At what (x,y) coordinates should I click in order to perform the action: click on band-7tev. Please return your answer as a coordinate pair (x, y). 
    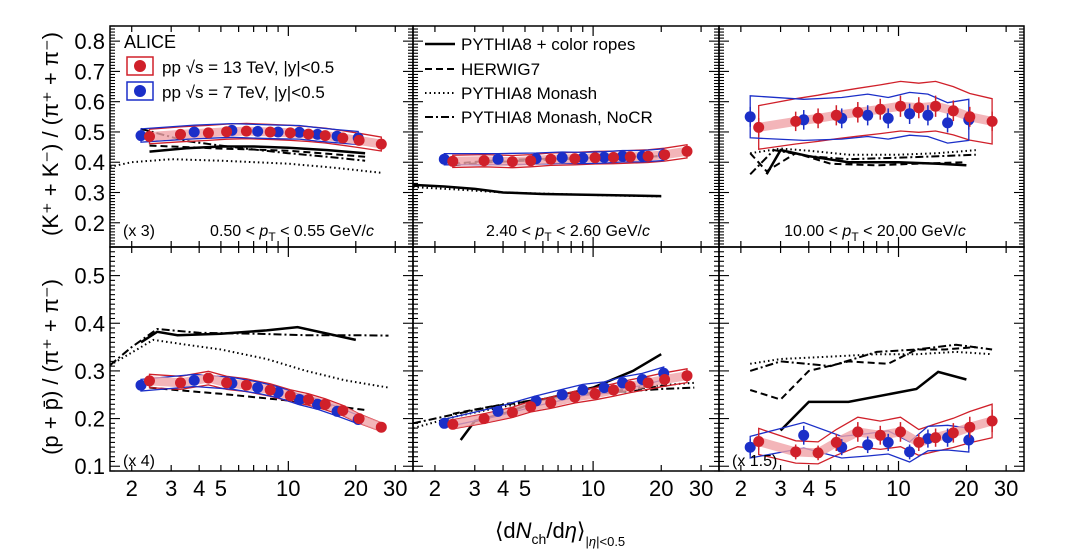
    Looking at the image, I should click on (859, 117).